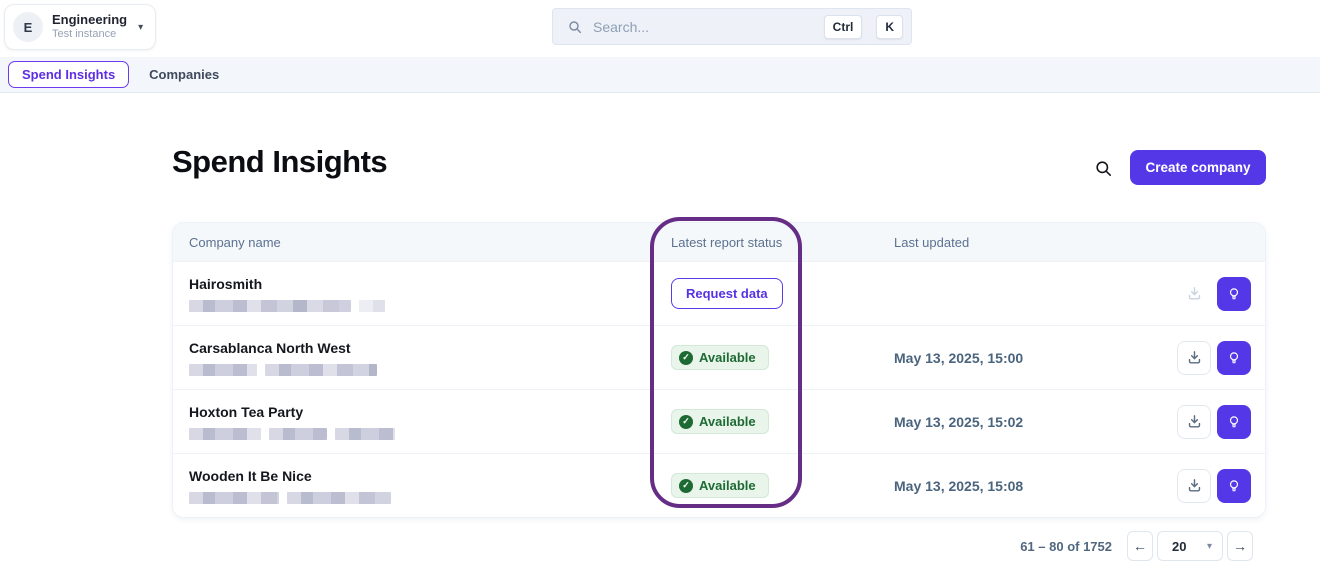 Image resolution: width=1320 pixels, height=575 pixels. What do you see at coordinates (69, 74) in the screenshot?
I see `tab-spend-insights: Spend Insights` at bounding box center [69, 74].